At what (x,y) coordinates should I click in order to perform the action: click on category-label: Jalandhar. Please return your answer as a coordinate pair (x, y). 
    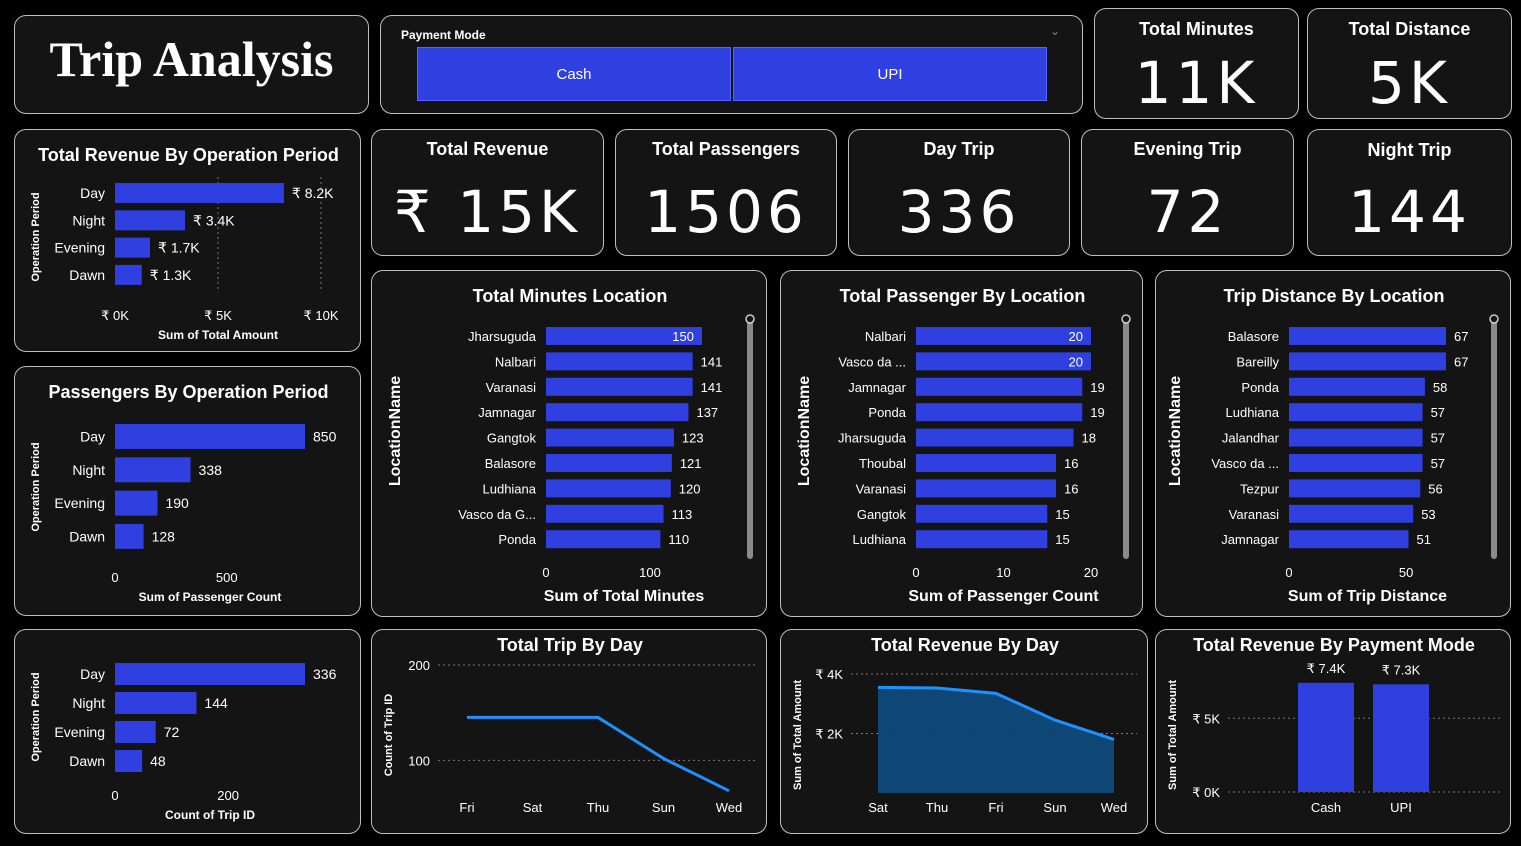
    Looking at the image, I should click on (1251, 438).